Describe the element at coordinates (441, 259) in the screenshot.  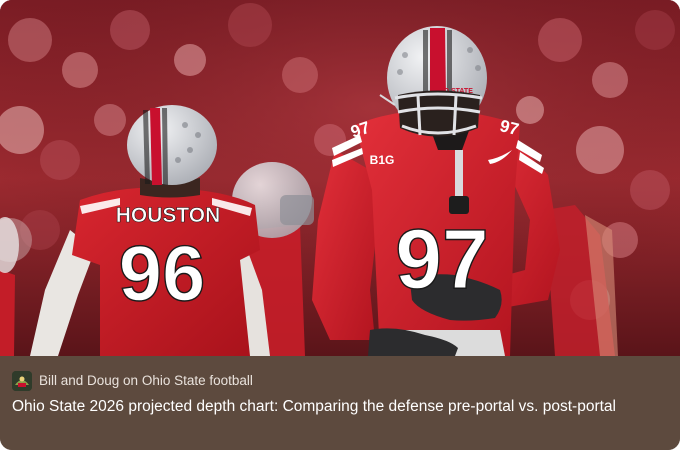
I see `right-player-number: 97` at that location.